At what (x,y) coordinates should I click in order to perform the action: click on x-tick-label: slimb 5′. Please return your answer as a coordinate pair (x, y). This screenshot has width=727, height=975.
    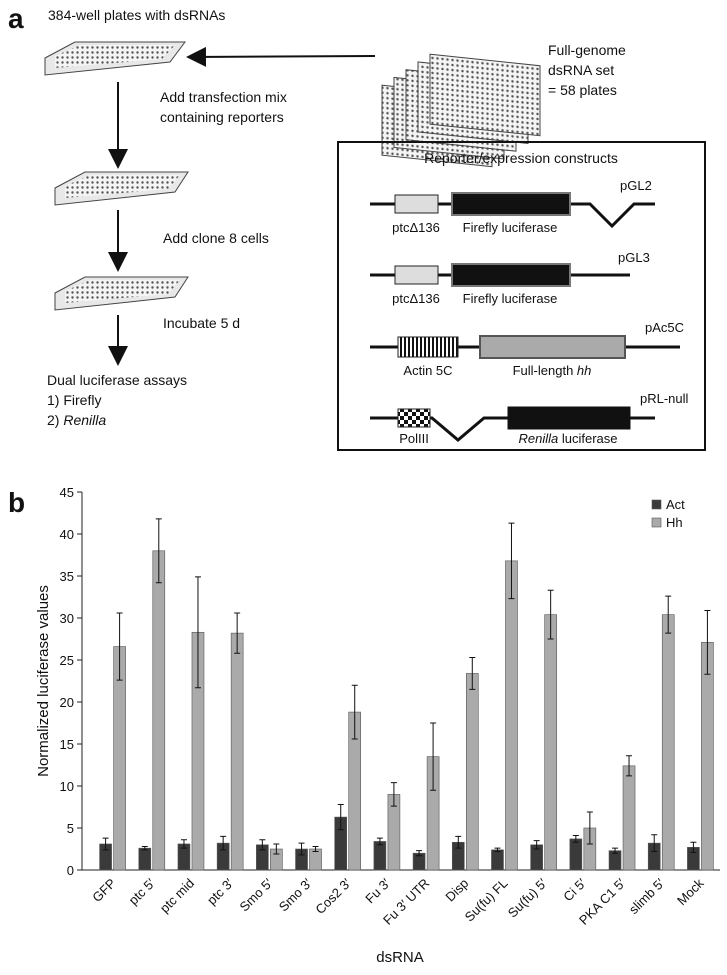
    Looking at the image, I should click on (647, 896).